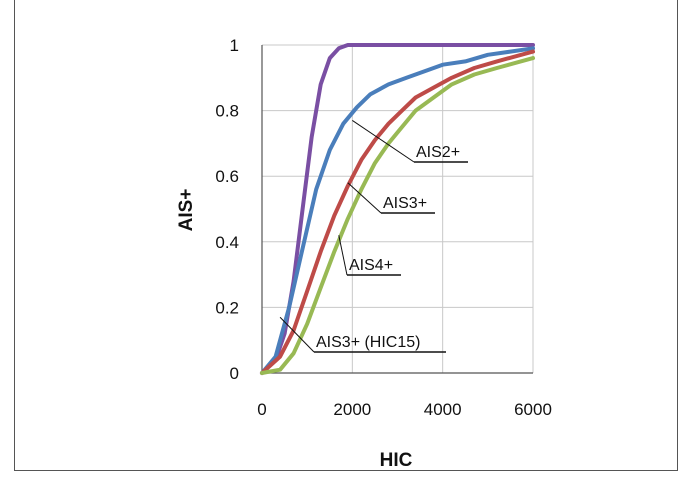 The width and height of the screenshot is (696, 482). Describe the element at coordinates (352, 409) in the screenshot. I see `x-tick-label-1: 2000` at that location.